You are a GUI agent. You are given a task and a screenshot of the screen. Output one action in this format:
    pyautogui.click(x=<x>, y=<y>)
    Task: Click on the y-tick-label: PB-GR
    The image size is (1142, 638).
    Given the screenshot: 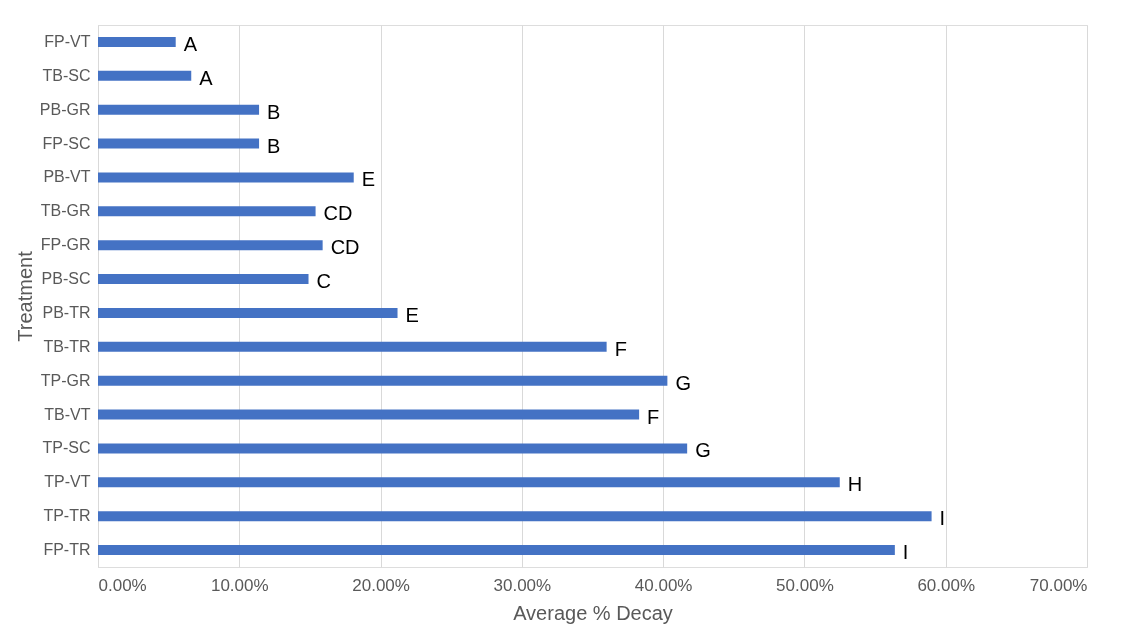 What is the action you would take?
    pyautogui.click(x=65, y=109)
    